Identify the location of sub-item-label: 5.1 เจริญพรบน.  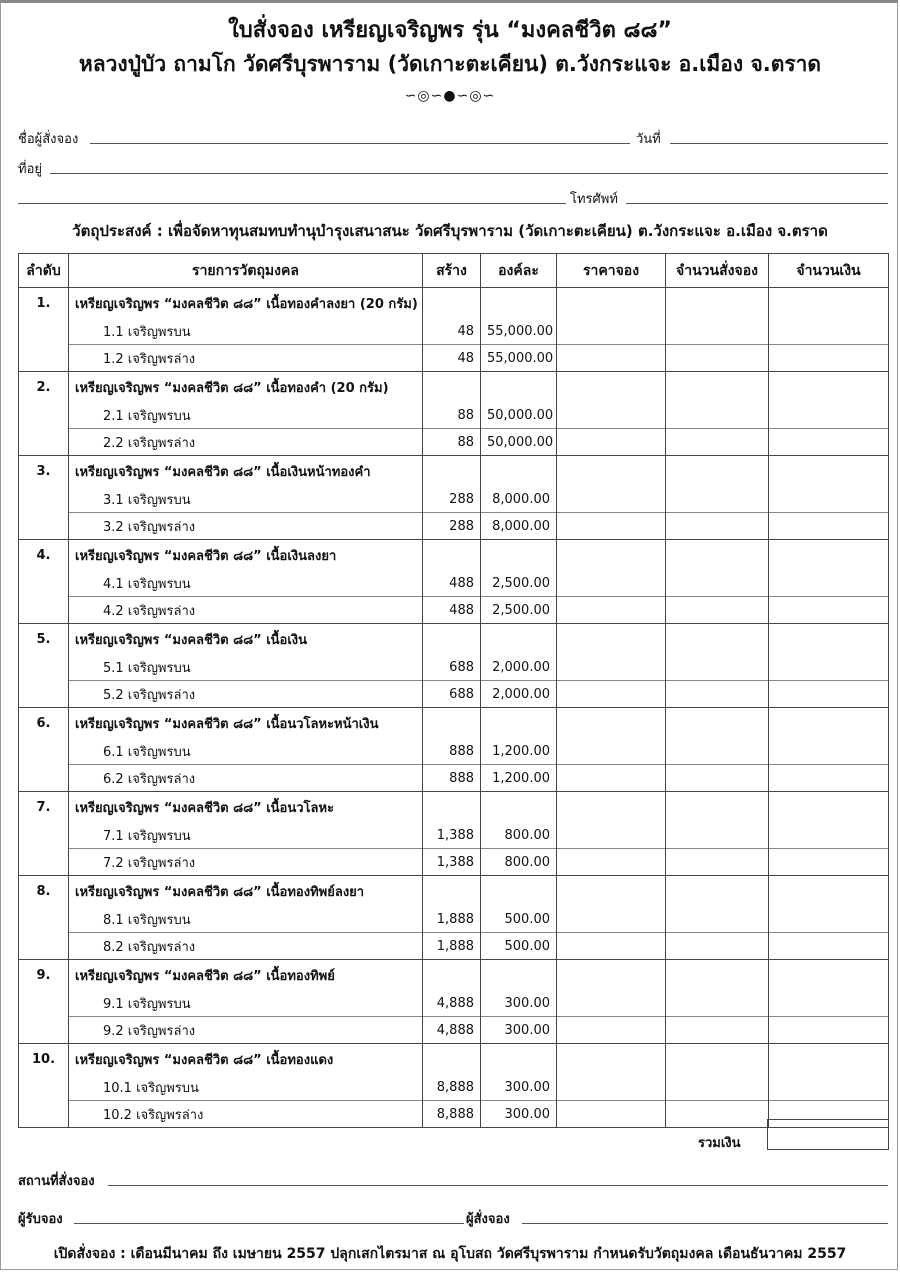
(245, 667).